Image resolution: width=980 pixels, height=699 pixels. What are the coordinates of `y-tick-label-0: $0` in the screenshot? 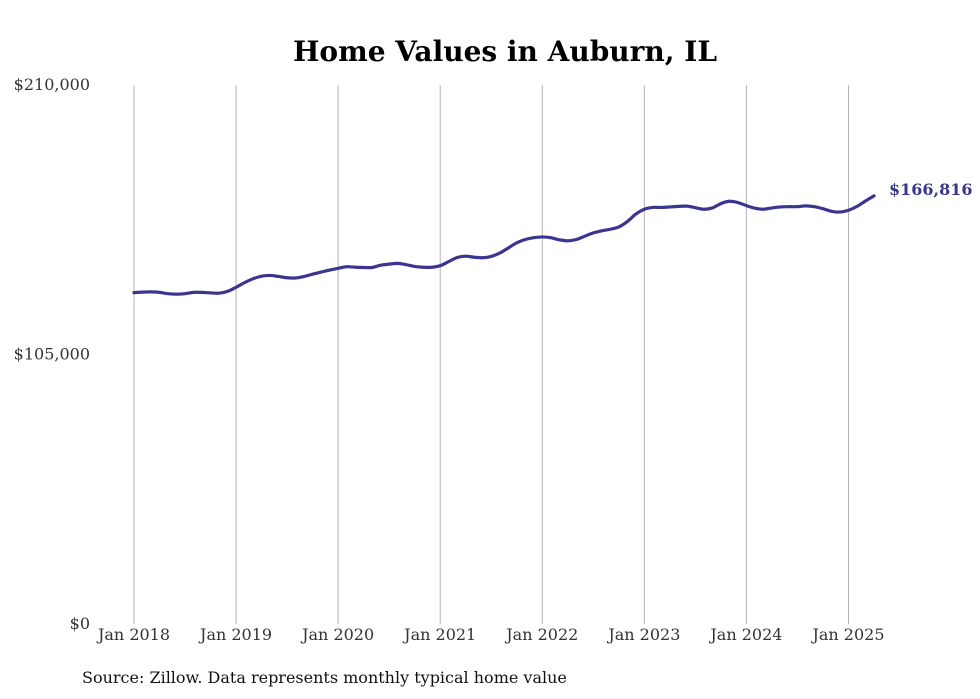 It's located at (80, 623).